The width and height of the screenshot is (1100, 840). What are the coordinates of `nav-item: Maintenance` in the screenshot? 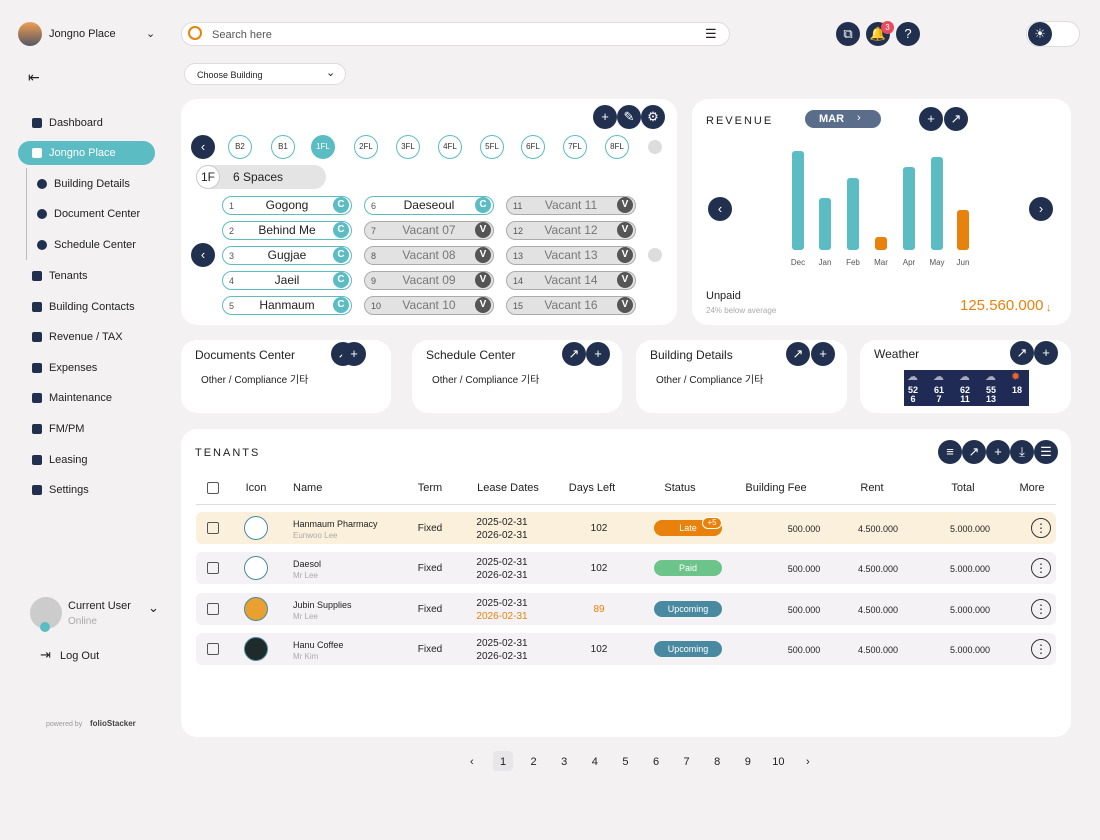 It's located at (80, 398).